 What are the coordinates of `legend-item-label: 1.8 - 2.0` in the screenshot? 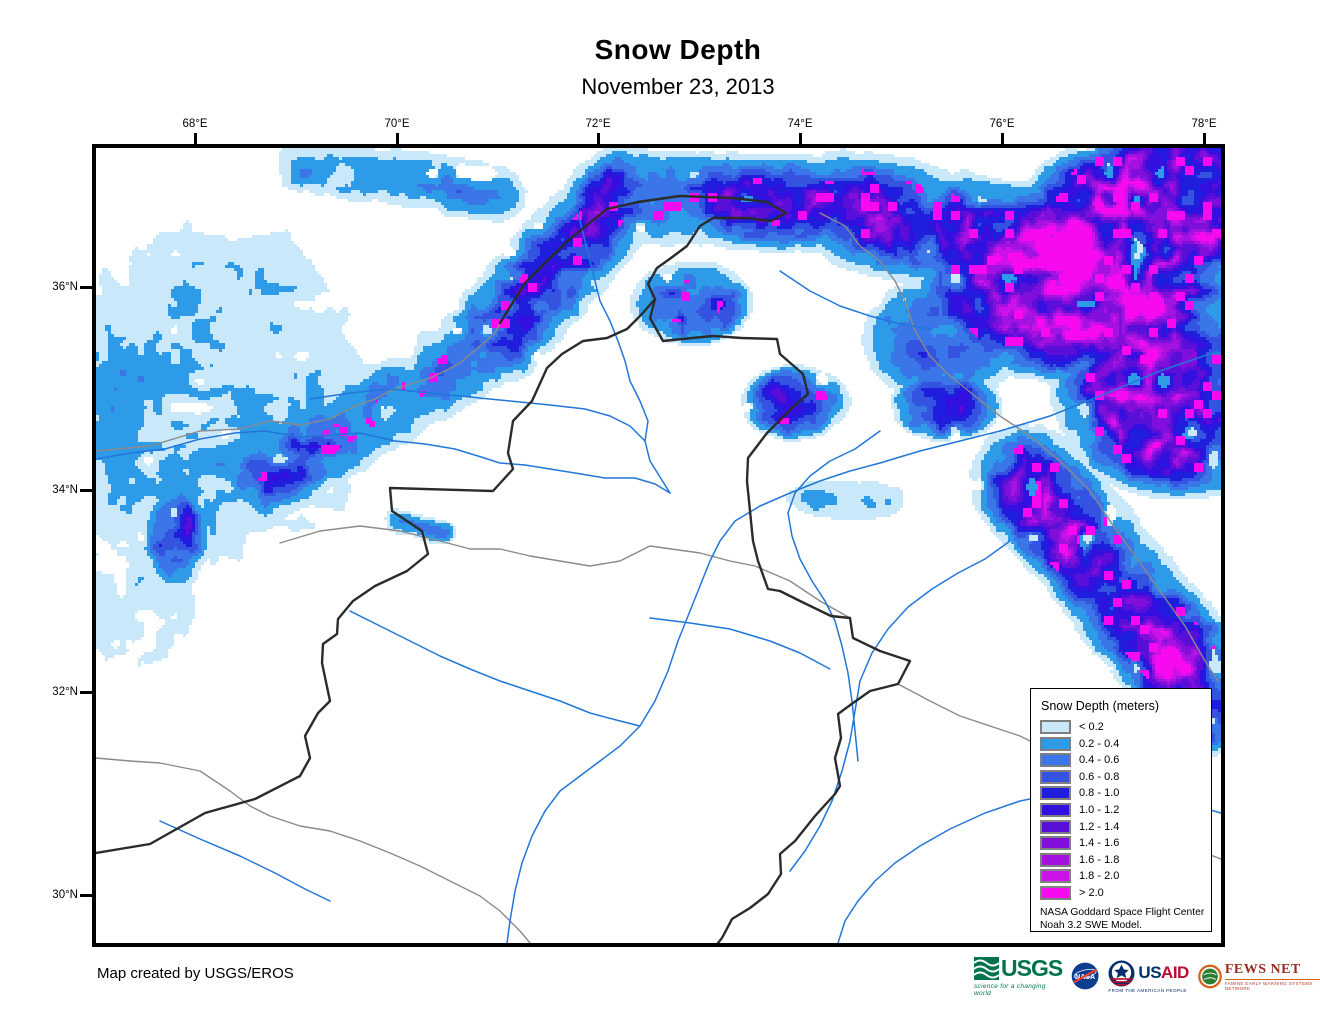 It's located at (1099, 876).